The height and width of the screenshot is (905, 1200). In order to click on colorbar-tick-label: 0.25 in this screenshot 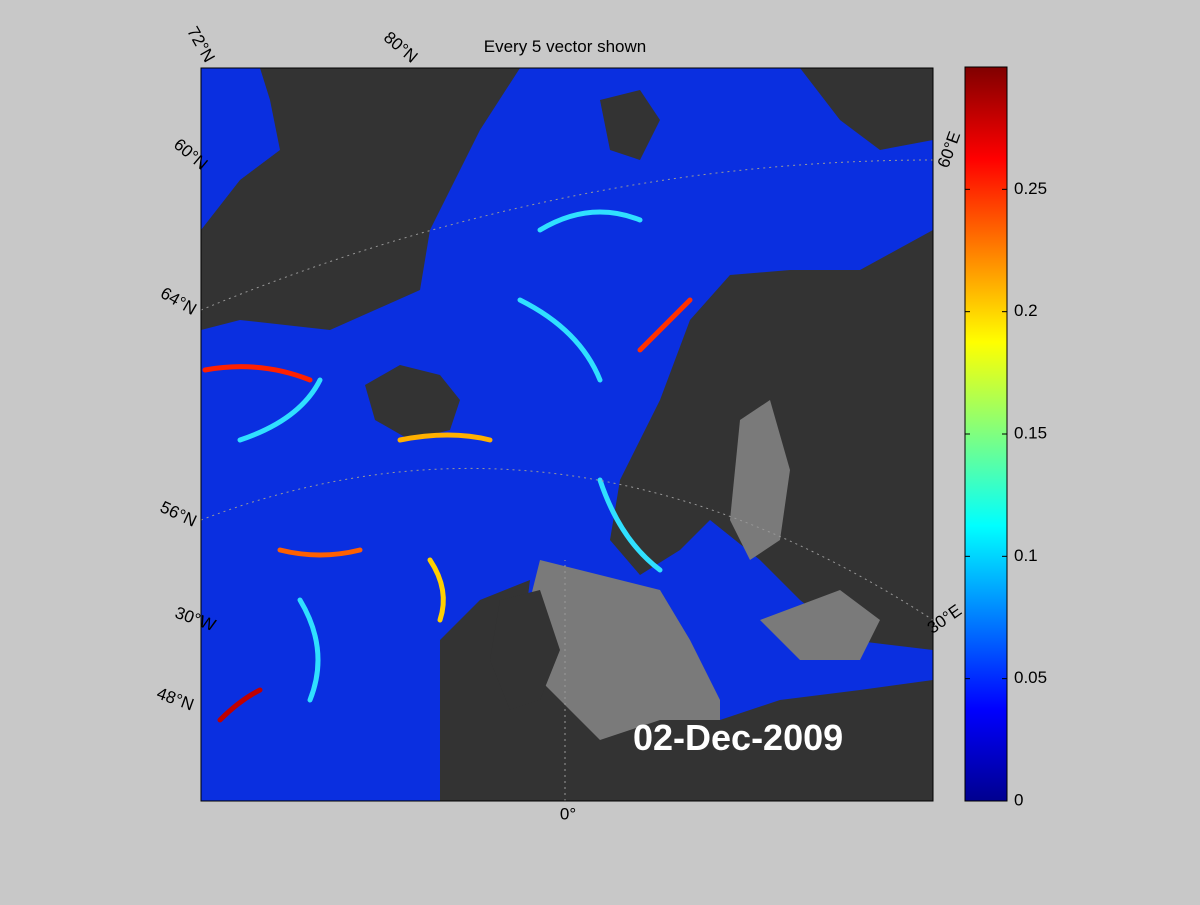, I will do `click(1030, 188)`.